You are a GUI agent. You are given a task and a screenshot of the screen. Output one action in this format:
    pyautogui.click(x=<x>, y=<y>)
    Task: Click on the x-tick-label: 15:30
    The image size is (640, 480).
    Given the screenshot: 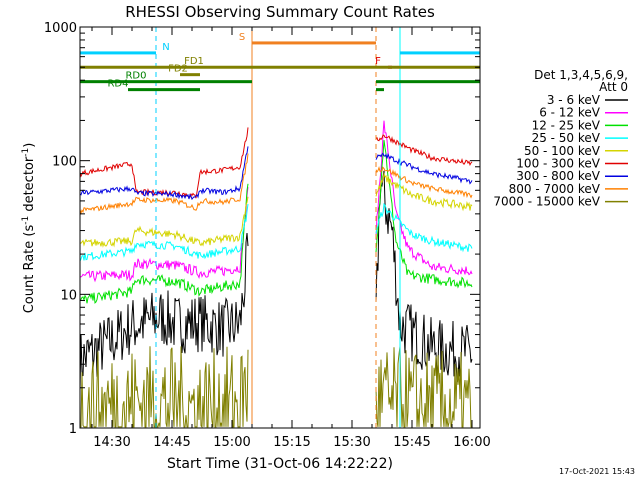 What is the action you would take?
    pyautogui.click(x=351, y=442)
    